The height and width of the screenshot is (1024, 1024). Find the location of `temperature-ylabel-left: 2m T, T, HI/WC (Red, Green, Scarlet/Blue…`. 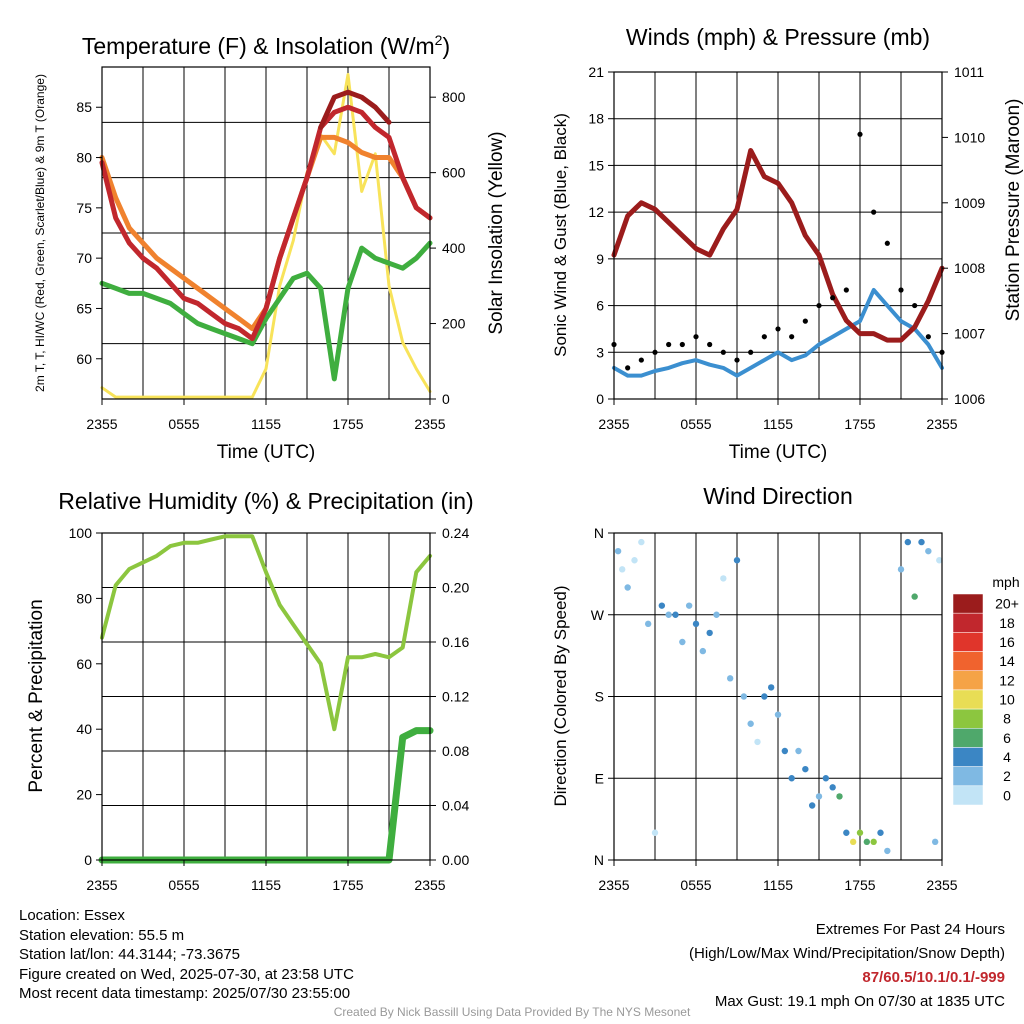

temperature-ylabel-left: 2m T, T, HI/WC (Red, Green, Scarlet/Blue… is located at coordinates (40, 233).